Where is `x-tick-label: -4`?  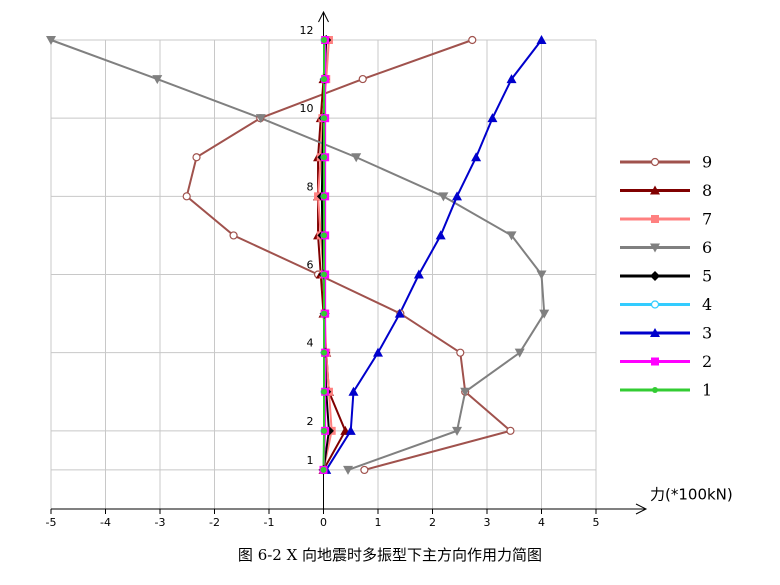 x-tick-label: -4 is located at coordinates (105, 522).